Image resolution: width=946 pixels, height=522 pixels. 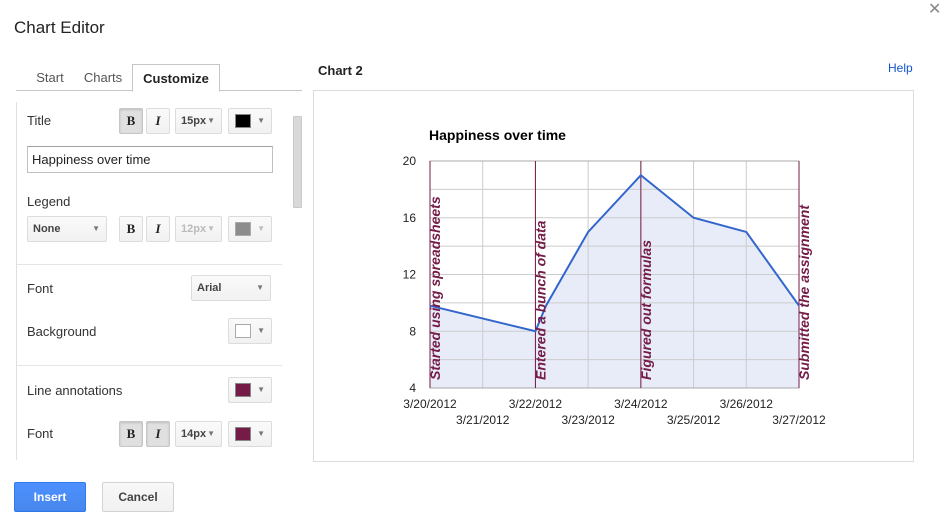 I want to click on help-link: Help, so click(x=900, y=68).